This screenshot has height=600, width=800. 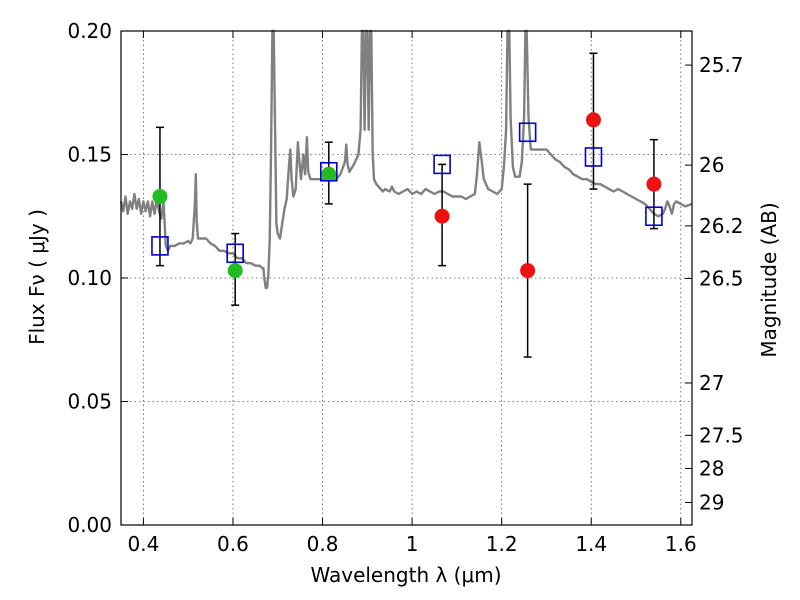 I want to click on mag-tick-label-6: 28, so click(x=711, y=468).